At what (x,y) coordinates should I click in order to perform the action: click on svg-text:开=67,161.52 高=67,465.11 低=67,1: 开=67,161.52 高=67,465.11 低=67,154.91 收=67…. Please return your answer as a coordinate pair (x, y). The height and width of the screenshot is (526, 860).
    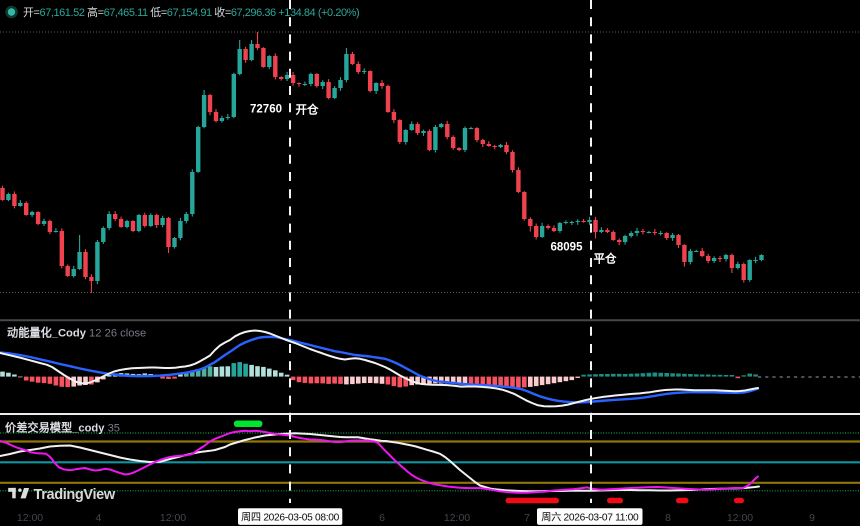
    Looking at the image, I should click on (191, 12).